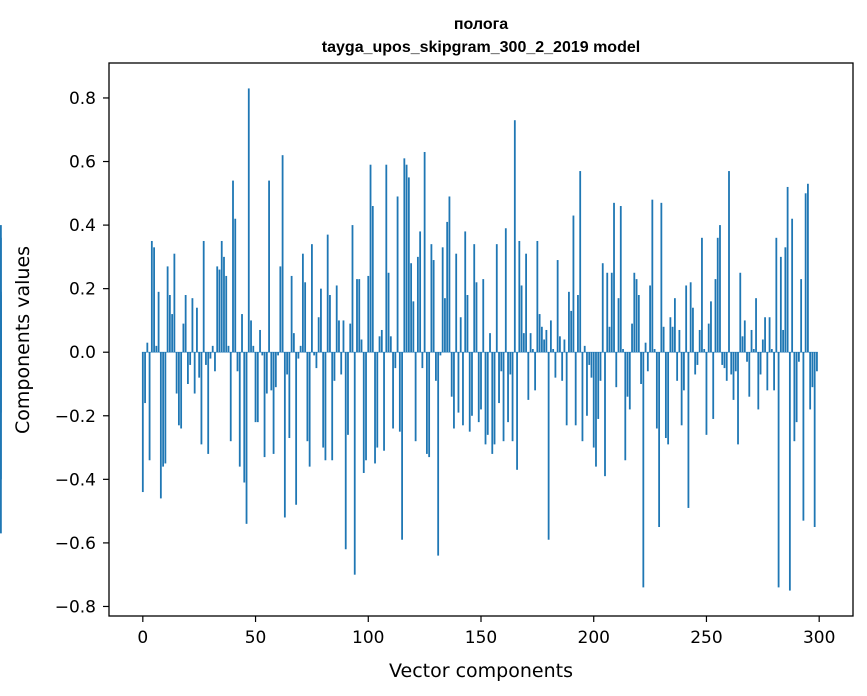  Describe the element at coordinates (82, 99) in the screenshot. I see `y-tick-label: 0.8` at that location.